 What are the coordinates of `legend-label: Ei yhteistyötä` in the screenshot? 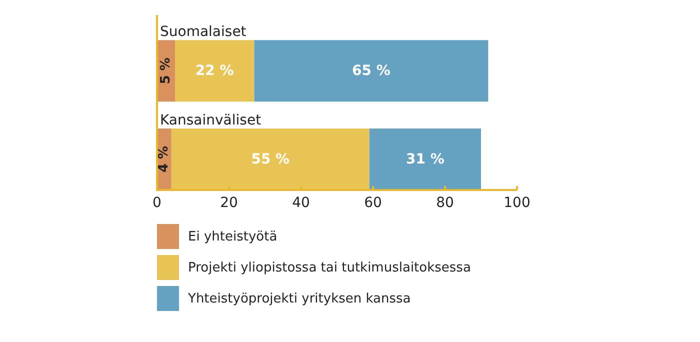 It's located at (233, 237).